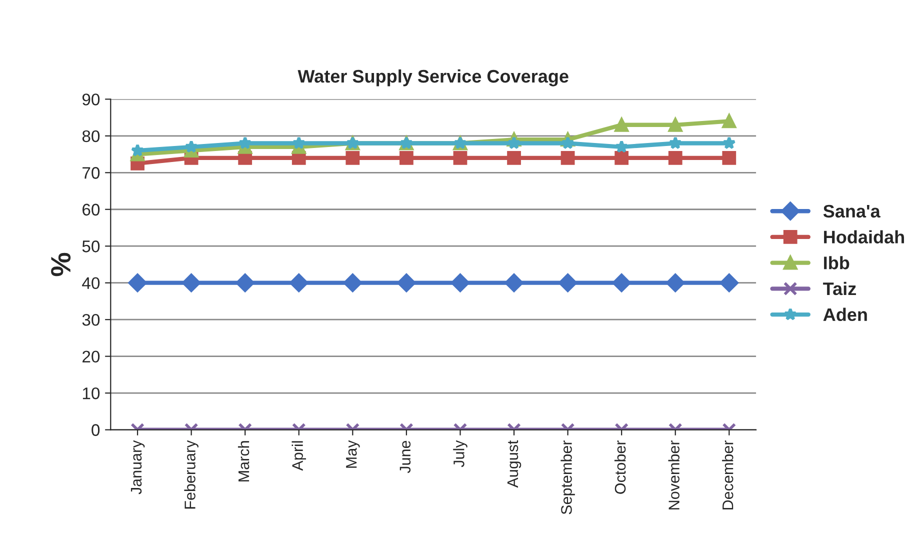  What do you see at coordinates (851, 211) in the screenshot?
I see `legend-label: Sana'a` at bounding box center [851, 211].